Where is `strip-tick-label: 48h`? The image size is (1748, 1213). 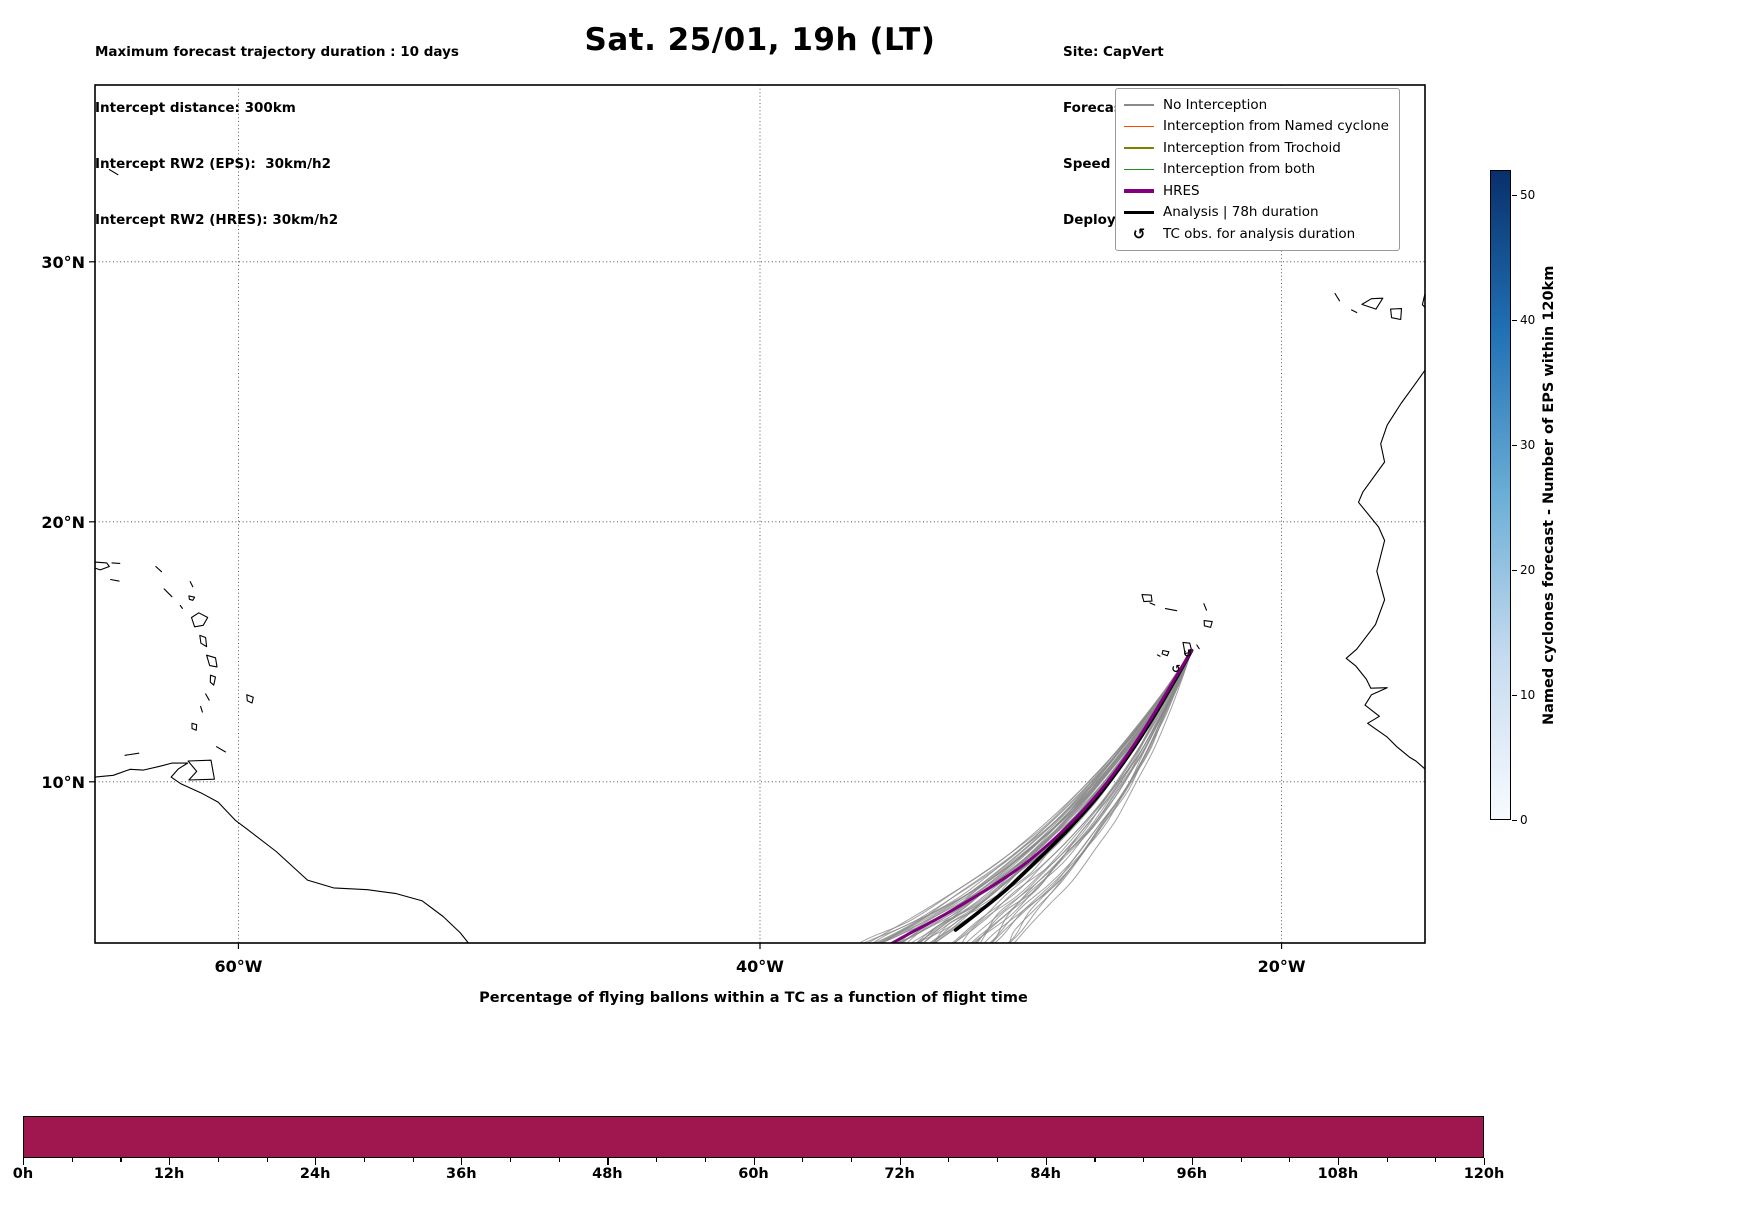
strip-tick-label: 48h is located at coordinates (607, 1174).